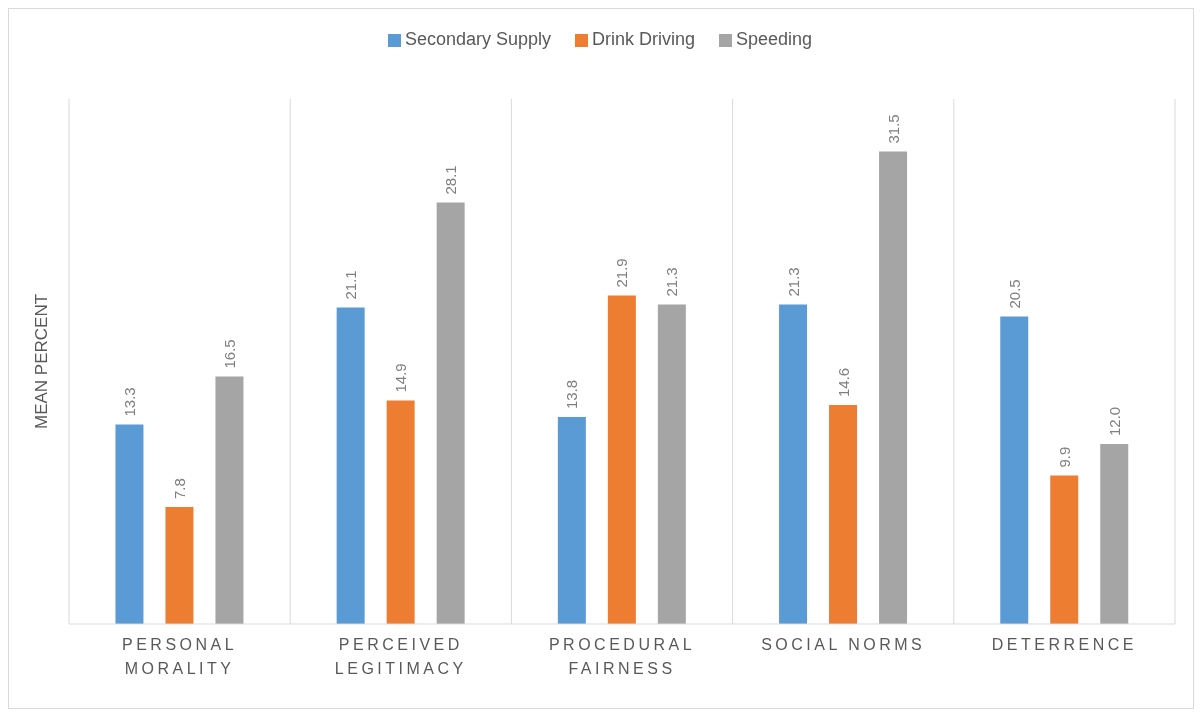 This screenshot has height=717, width=1202. What do you see at coordinates (622, 656) in the screenshot?
I see `x-tick-label: PROCEDURAL FAIRNESS` at bounding box center [622, 656].